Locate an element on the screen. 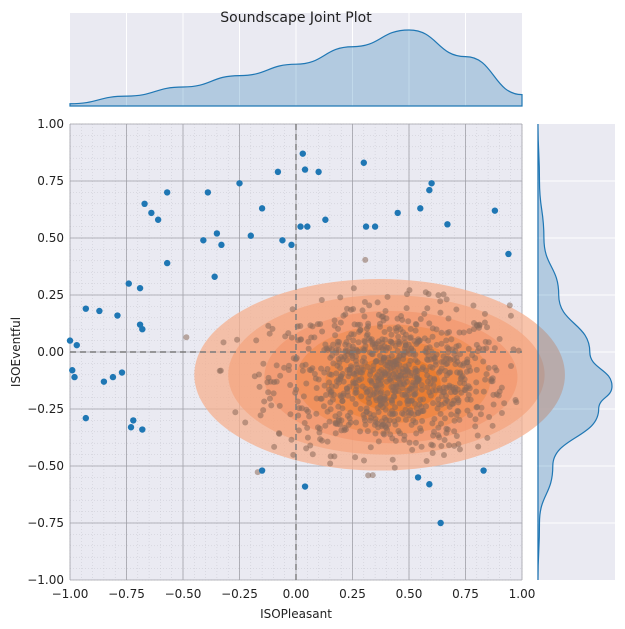  chart-title: Soundscape Joint Plot is located at coordinates (296, 18).